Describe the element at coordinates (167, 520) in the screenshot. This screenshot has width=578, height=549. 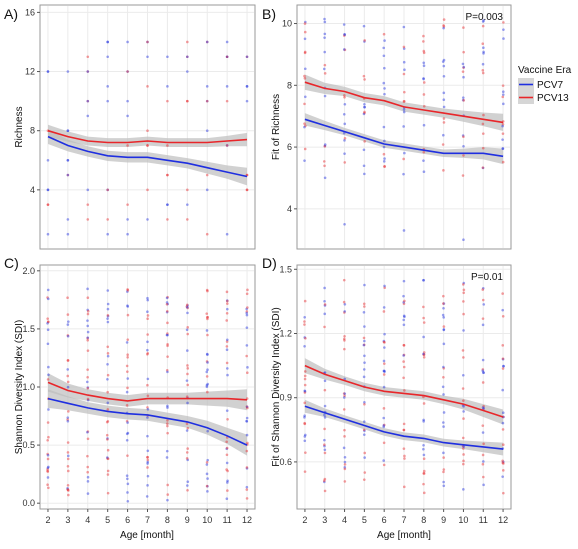
I see `panel-c-x-tick-label: 8` at that location.